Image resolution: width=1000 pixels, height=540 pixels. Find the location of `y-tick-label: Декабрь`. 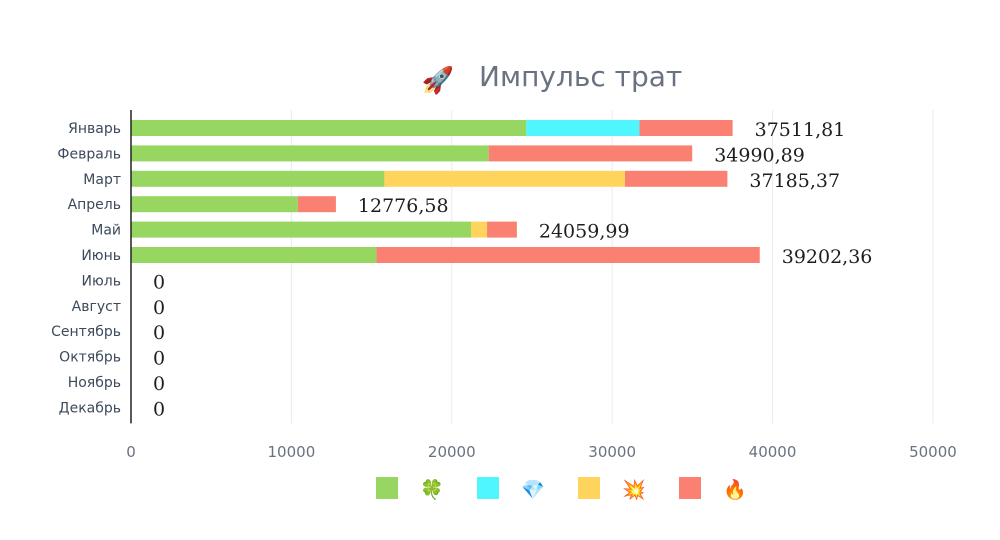

y-tick-label: Декабрь is located at coordinates (90, 408).